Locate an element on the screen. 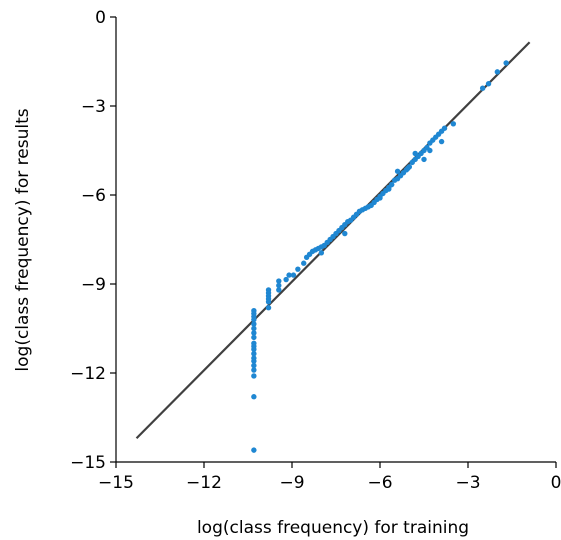 The width and height of the screenshot is (561, 540). x-tick-label: −9 is located at coordinates (291, 483).